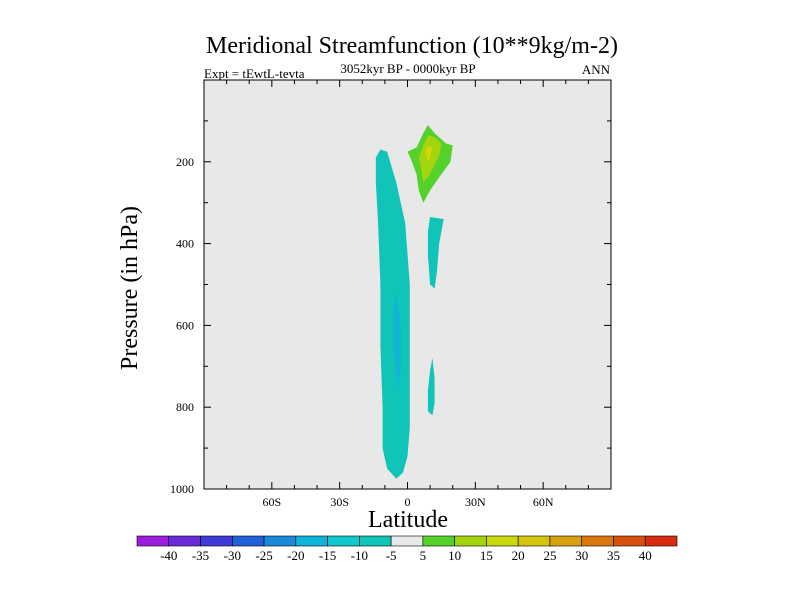 This screenshot has width=800, height=600. I want to click on colorbar-label: -25, so click(263, 555).